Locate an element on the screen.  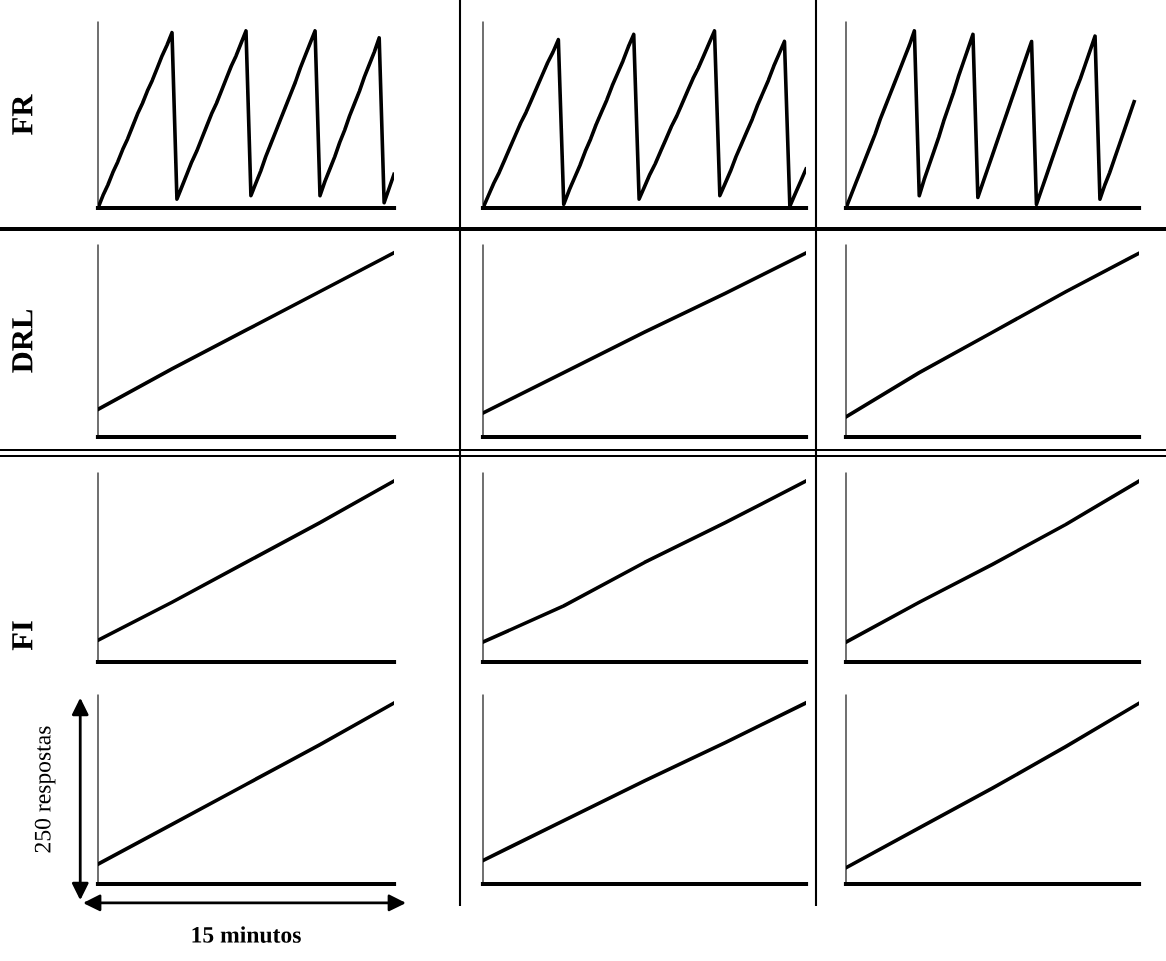
y-axis-title: FR is located at coordinates (22, 114).